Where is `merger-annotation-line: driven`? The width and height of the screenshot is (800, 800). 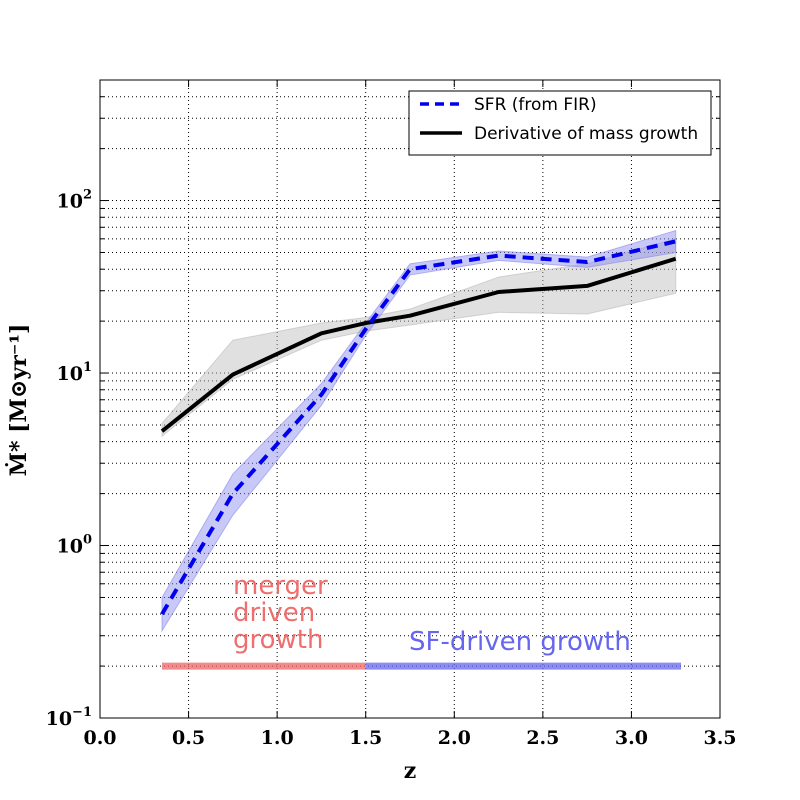 merger-annotation-line: driven is located at coordinates (274, 613).